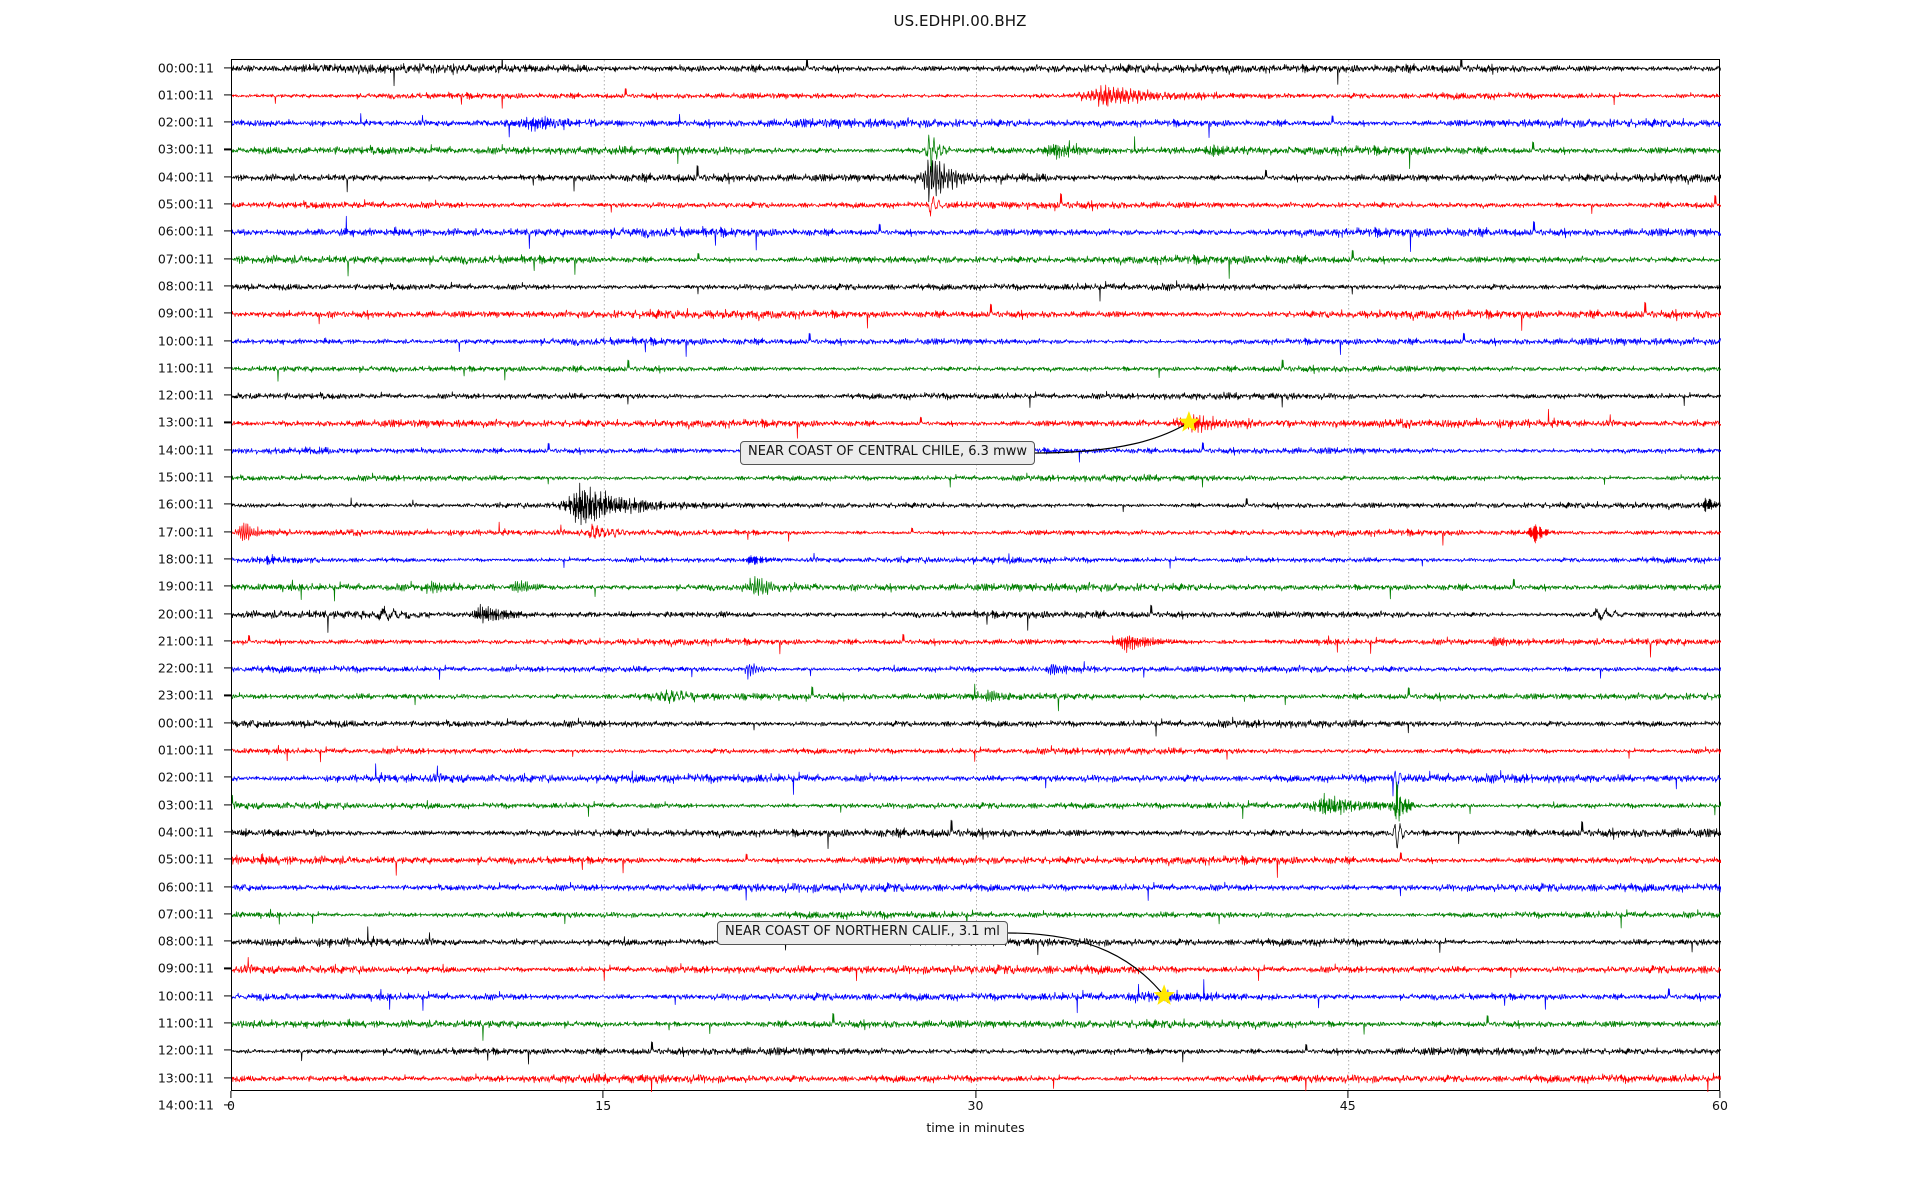 Image resolution: width=1920 pixels, height=1200 pixels. I want to click on x-axis-tick-label: 0, so click(231, 1105).